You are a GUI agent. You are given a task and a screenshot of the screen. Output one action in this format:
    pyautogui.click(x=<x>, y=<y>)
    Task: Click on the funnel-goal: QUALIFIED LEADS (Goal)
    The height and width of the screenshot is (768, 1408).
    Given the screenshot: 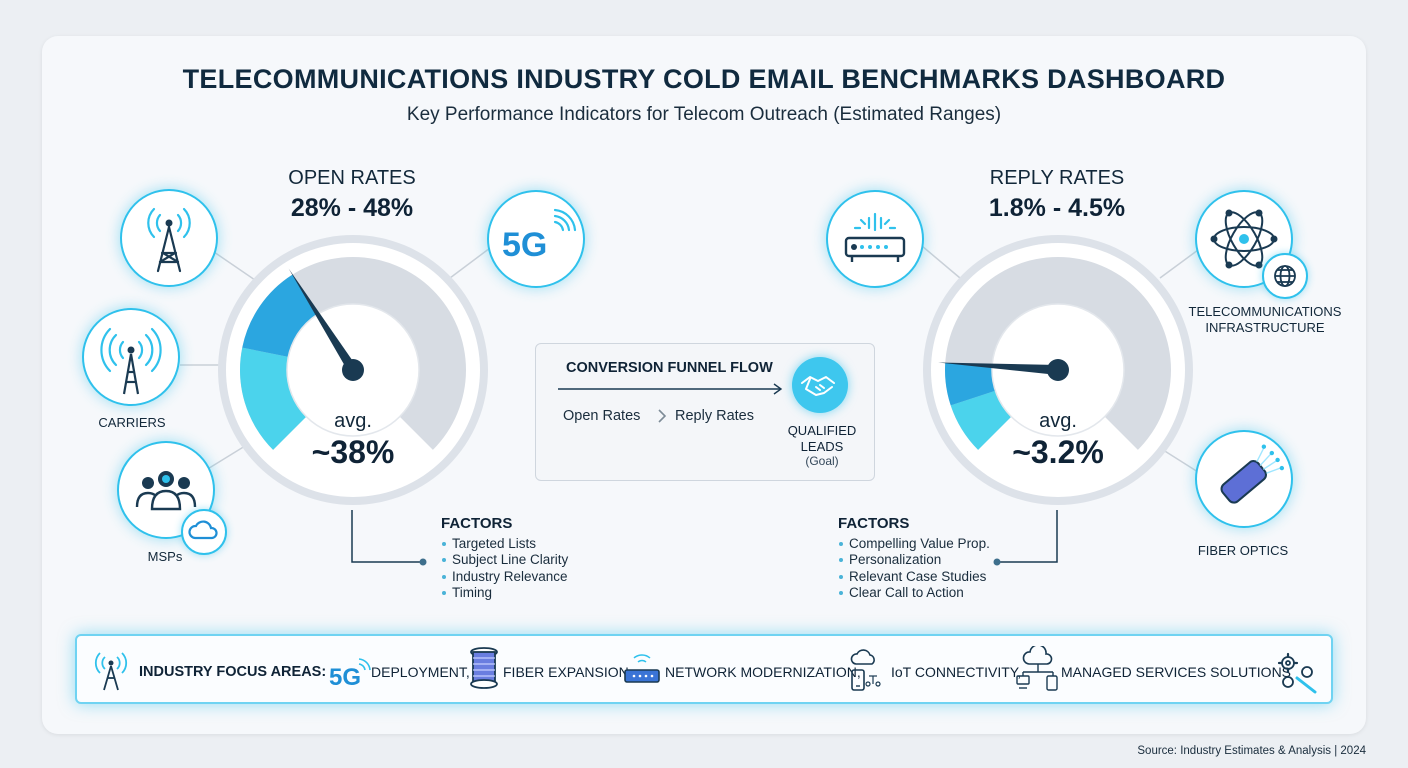 What is the action you would take?
    pyautogui.click(x=822, y=446)
    